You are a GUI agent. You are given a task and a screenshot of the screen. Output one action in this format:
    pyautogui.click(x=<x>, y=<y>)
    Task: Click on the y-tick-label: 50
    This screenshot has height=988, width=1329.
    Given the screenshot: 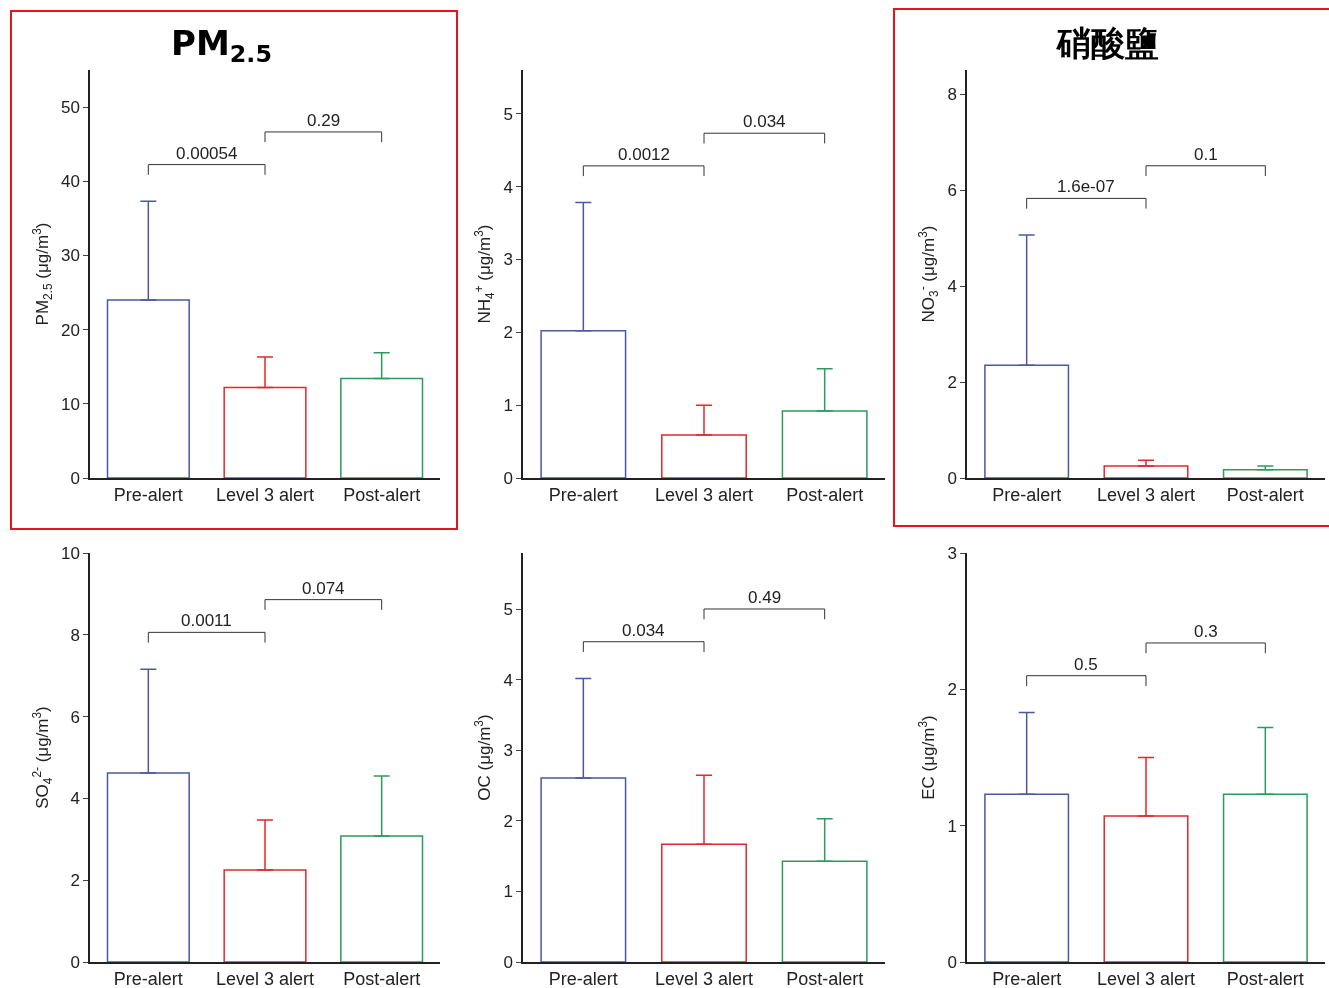 What is the action you would take?
    pyautogui.click(x=70, y=108)
    